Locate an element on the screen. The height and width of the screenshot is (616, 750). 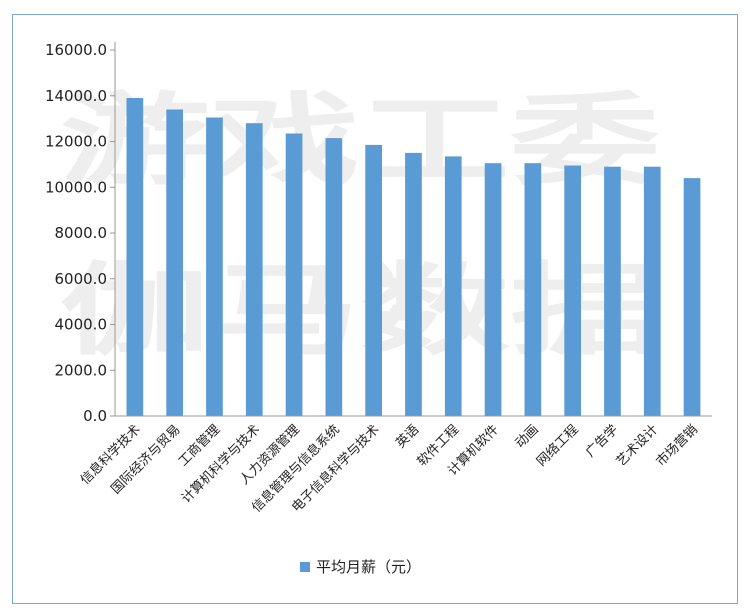
x-tick-label: 网络工程 is located at coordinates (557, 446).